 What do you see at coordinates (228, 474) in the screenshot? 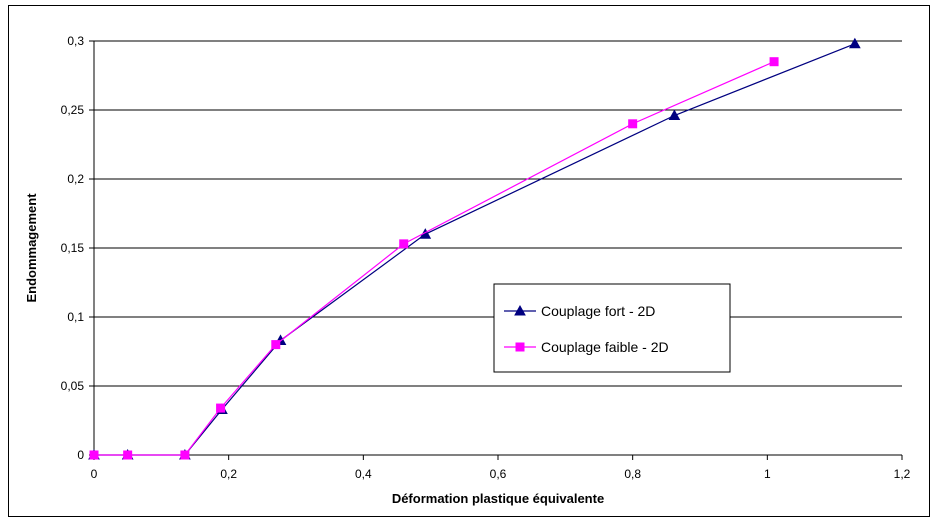
I see `x-tick-label: 0,2` at bounding box center [228, 474].